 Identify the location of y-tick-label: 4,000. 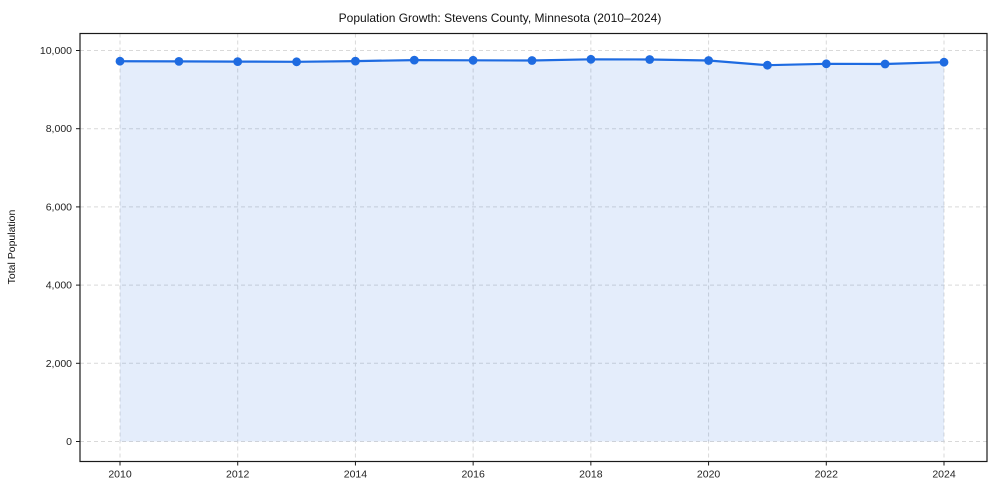
(59, 286).